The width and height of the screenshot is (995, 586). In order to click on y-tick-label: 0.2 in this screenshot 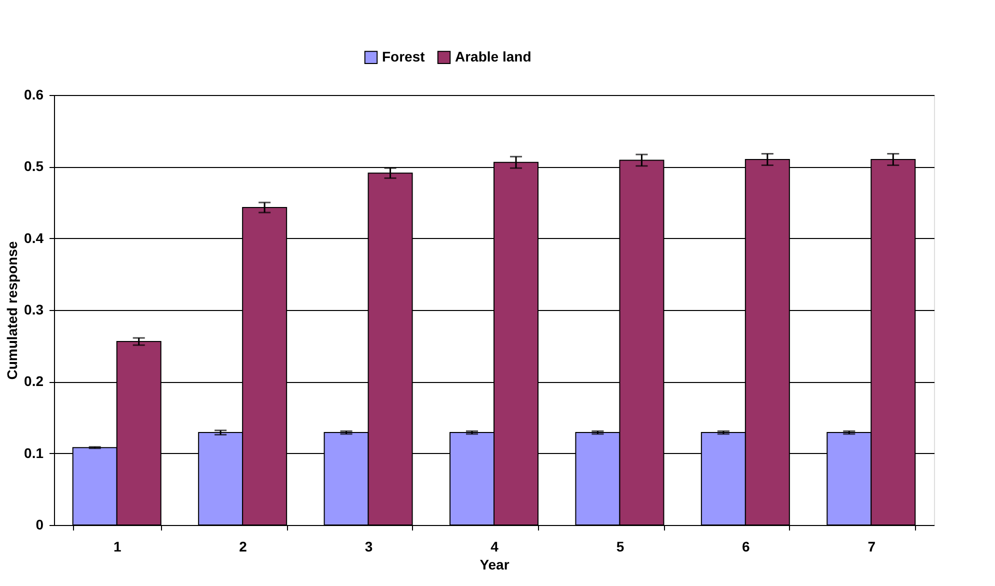, I will do `click(34, 381)`.